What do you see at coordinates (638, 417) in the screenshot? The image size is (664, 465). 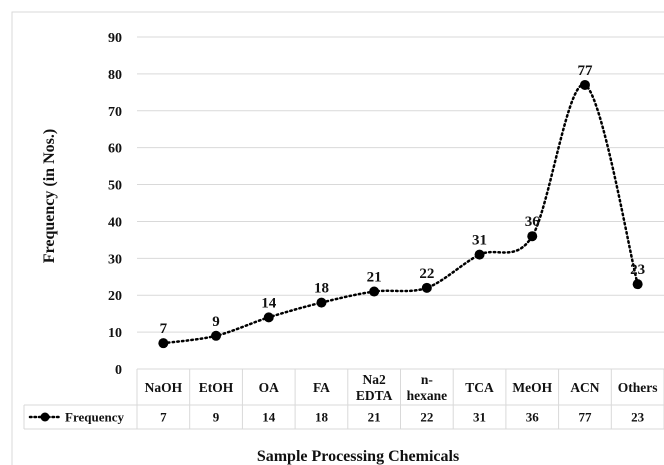 I see `table-value: 23` at bounding box center [638, 417].